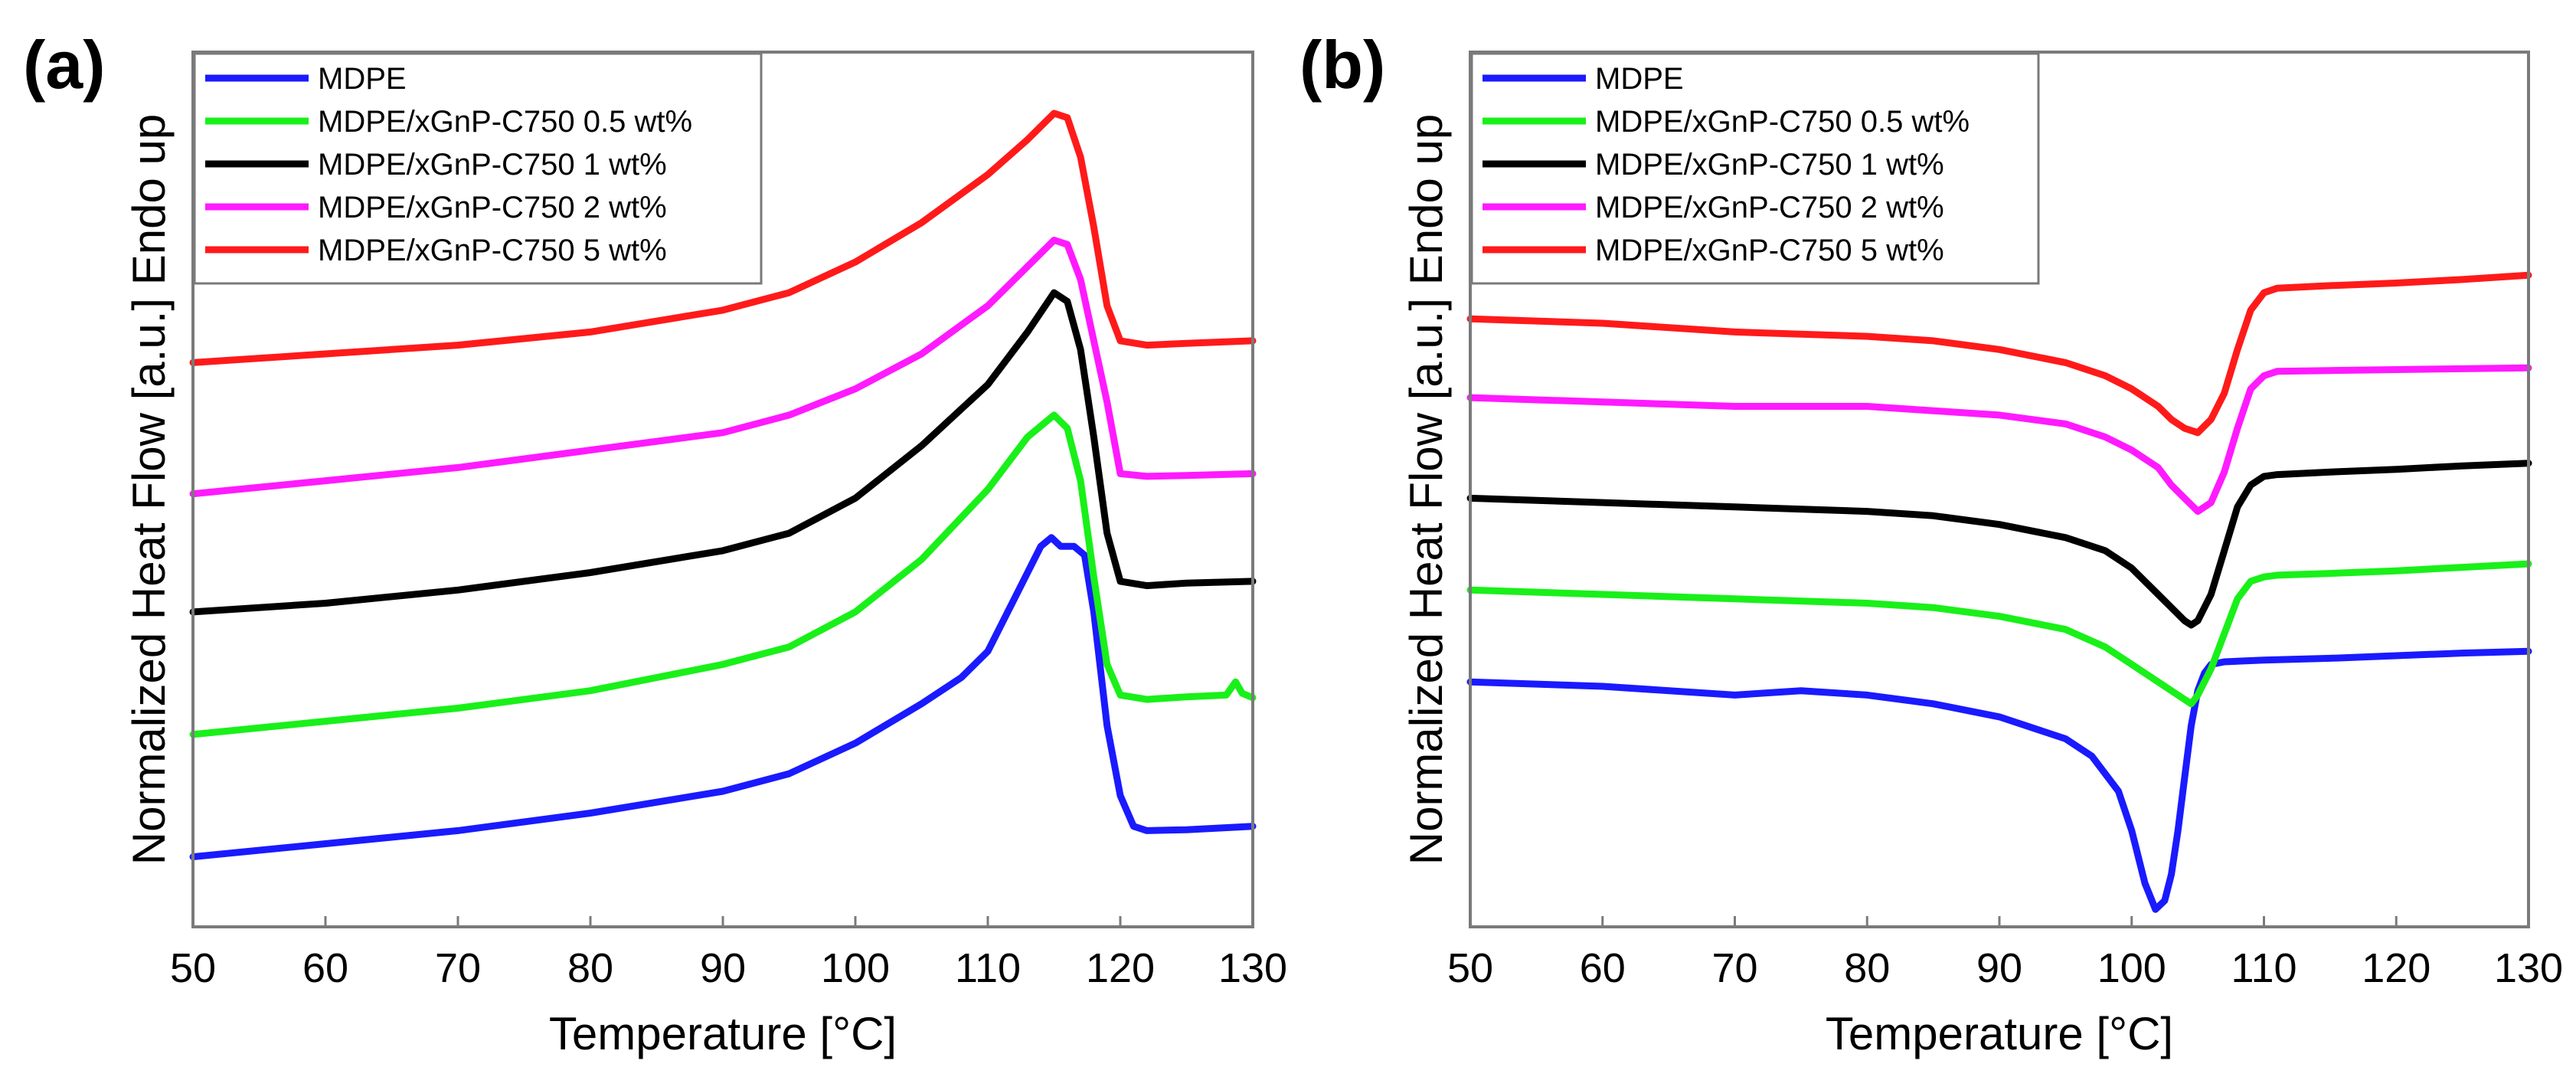 This screenshot has width=2576, height=1090. What do you see at coordinates (64, 65) in the screenshot?
I see `panel-label: (a)` at bounding box center [64, 65].